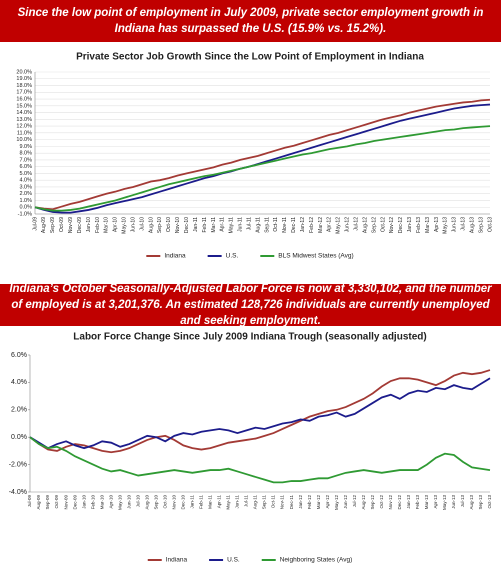 Image resolution: width=501 pixels, height=570 pixels. What do you see at coordinates (24, 106) in the screenshot?
I see `y-tick-label: 15.0%` at bounding box center [24, 106].